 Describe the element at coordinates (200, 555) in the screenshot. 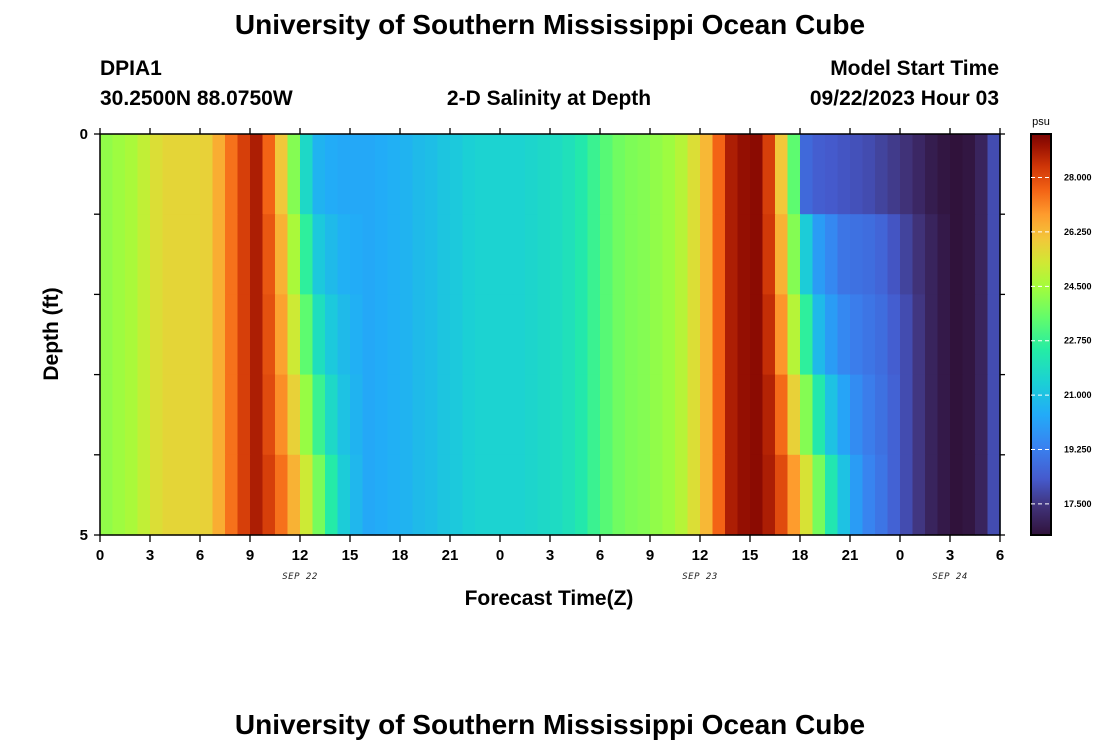

I see `x-tick-label: 6` at that location.